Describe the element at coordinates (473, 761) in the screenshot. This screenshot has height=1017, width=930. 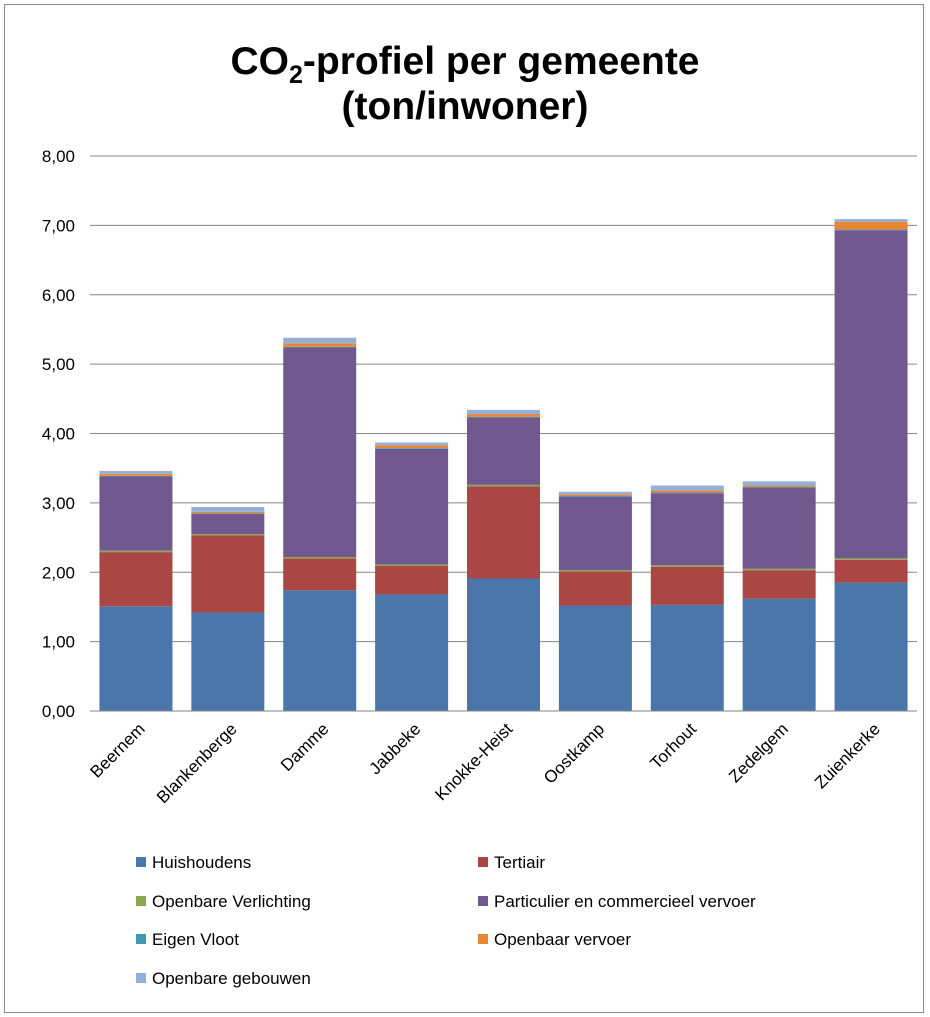
I see `x-tick-label: Knokke-Heist` at that location.